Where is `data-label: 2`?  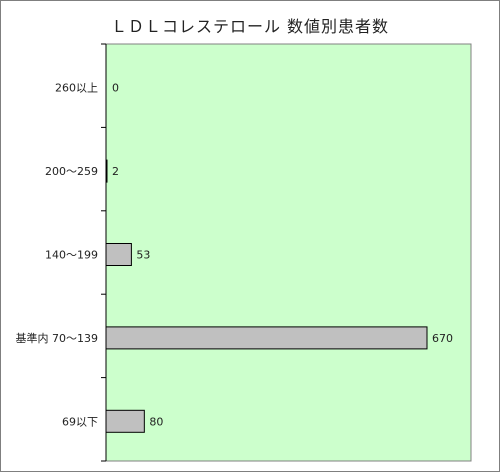
data-label: 2 is located at coordinates (115, 171).